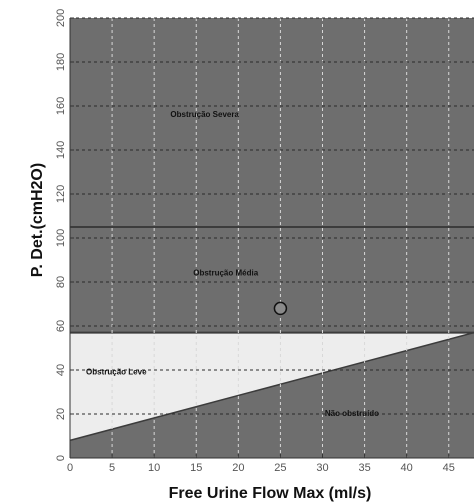 The height and width of the screenshot is (503, 474). Describe the element at coordinates (61, 62) in the screenshot. I see `y-tick-label: 180` at that location.